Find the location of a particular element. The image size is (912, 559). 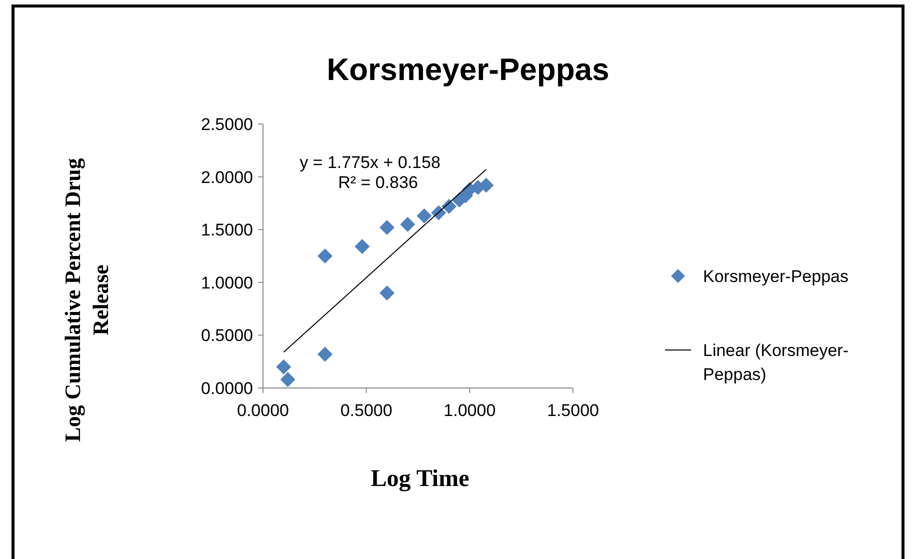

x-axis-title: Log Time is located at coordinates (420, 479).